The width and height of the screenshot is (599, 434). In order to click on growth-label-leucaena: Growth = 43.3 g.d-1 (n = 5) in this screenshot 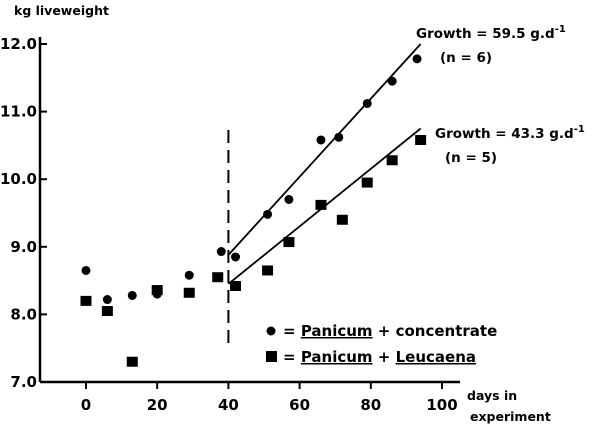, I will do `click(510, 145)`.